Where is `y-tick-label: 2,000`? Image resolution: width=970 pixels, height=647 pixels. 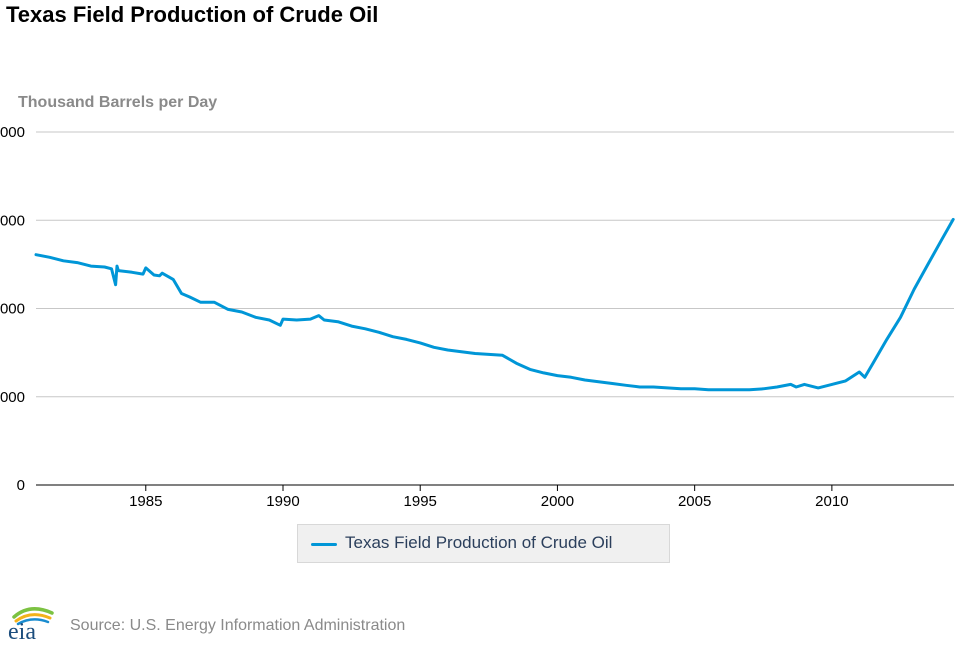 y-tick-label: 2,000 is located at coordinates (12, 309).